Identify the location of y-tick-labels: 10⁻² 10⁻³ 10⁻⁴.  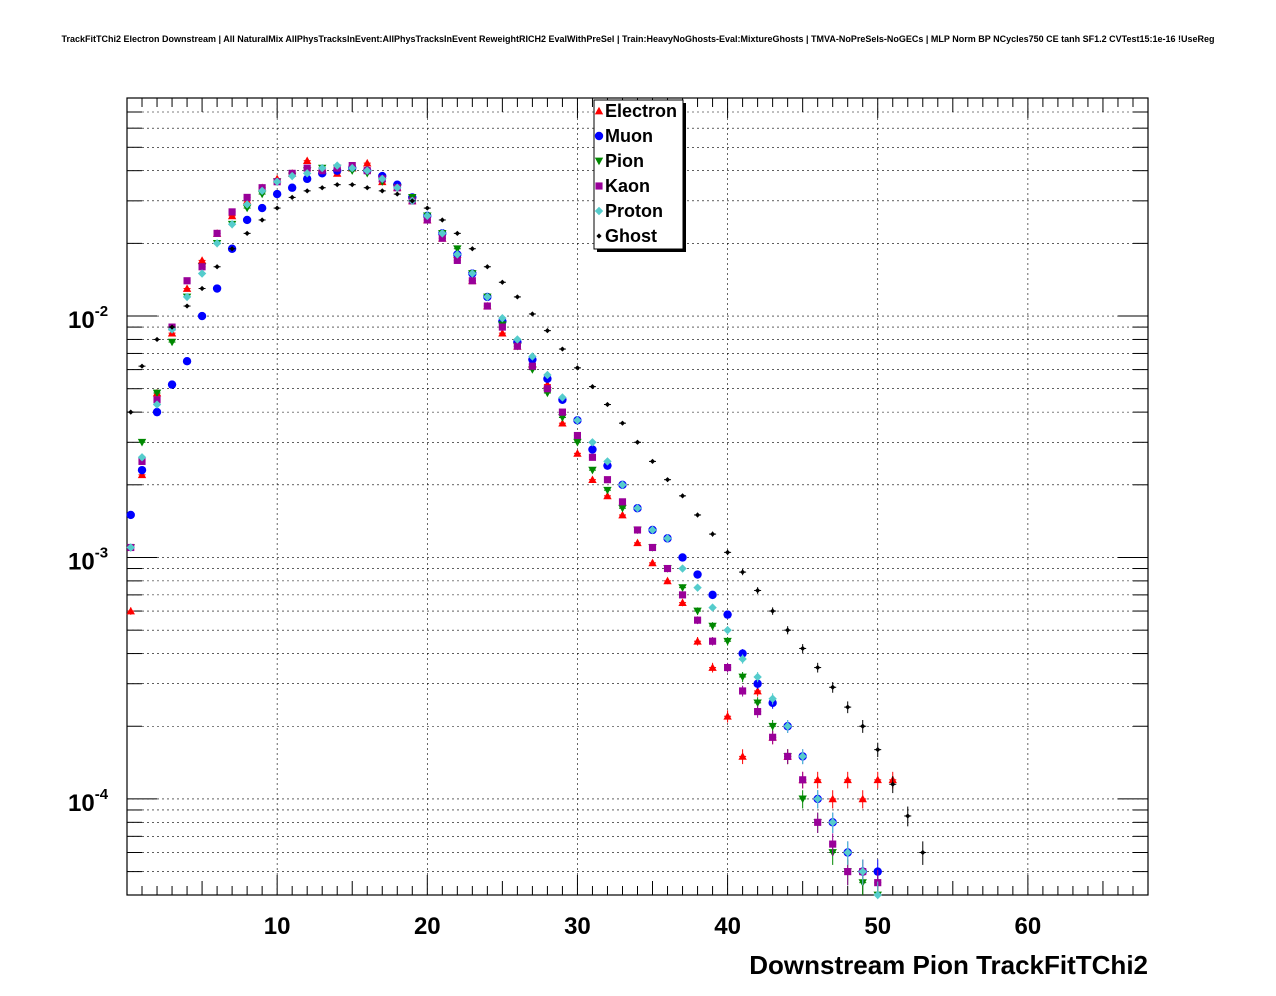
(88, 560).